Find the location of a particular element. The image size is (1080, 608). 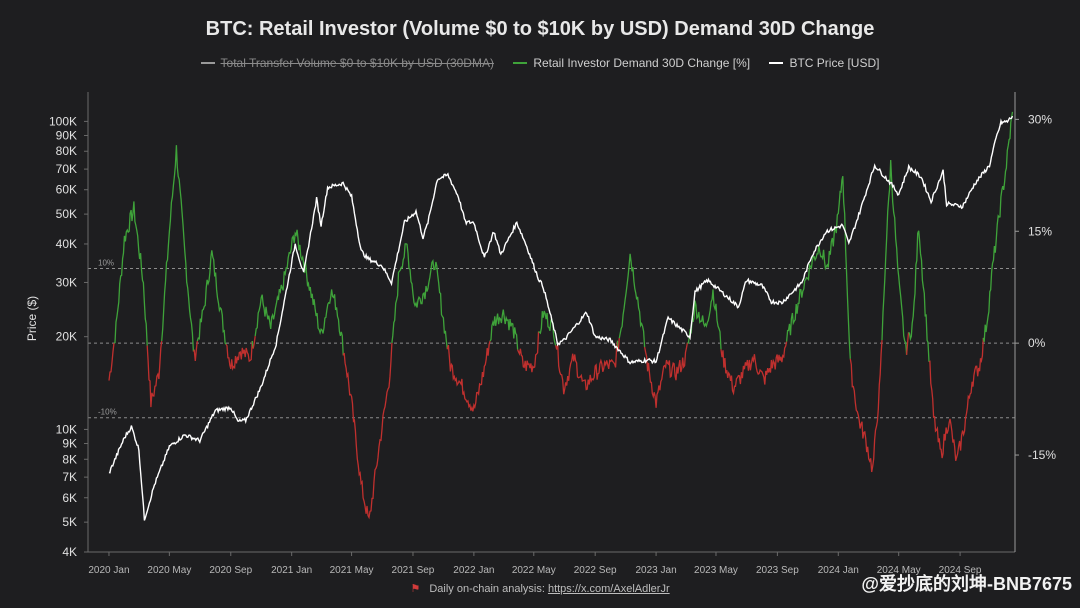

x-tick-label: 2022 May is located at coordinates (534, 570).